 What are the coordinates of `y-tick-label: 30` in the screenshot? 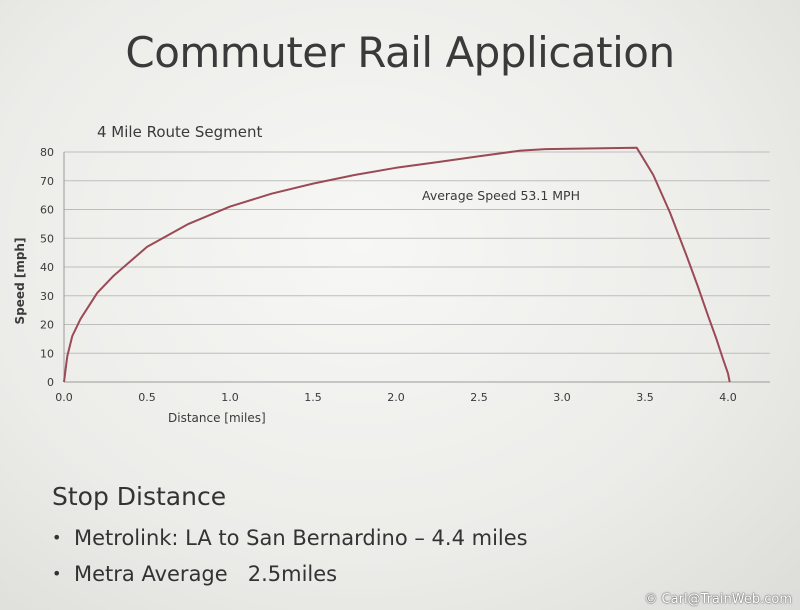 It's located at (47, 296).